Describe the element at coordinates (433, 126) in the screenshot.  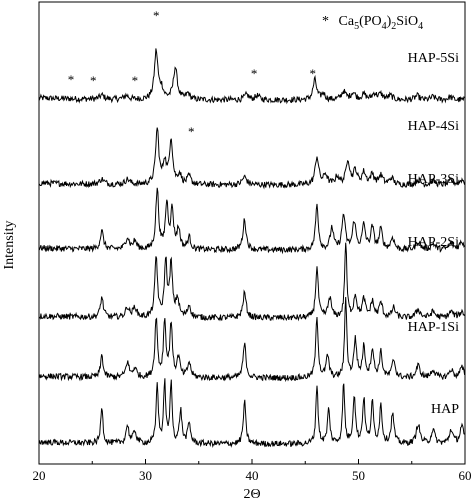
I see `series-label-hap-4si: HAP-4Si` at that location.